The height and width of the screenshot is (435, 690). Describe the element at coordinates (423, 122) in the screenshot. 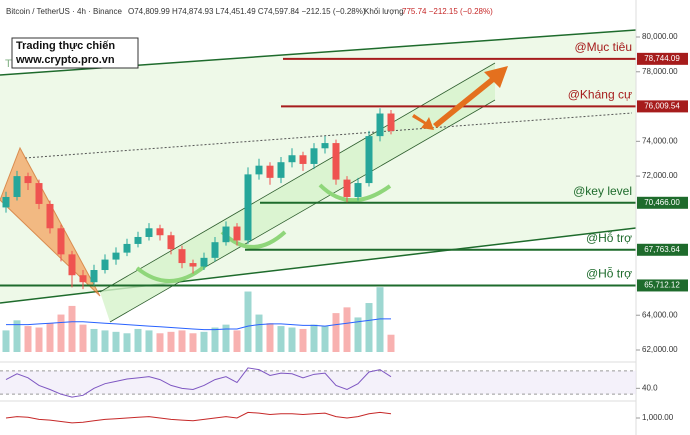

I see `small-arrow` at that location.